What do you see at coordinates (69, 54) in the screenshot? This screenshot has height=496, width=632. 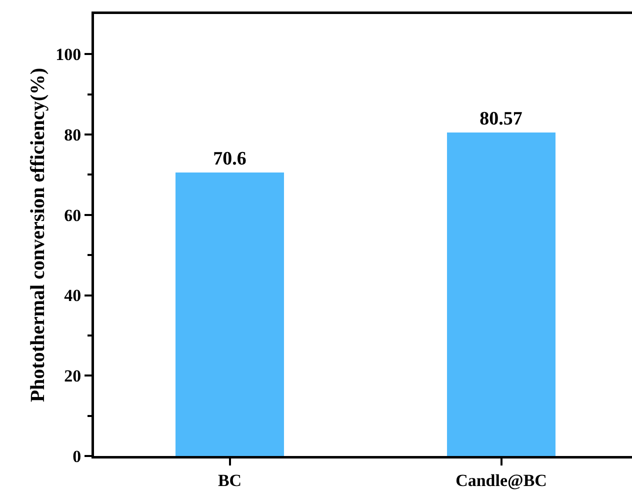 I see `y-tick-label: 100` at bounding box center [69, 54].